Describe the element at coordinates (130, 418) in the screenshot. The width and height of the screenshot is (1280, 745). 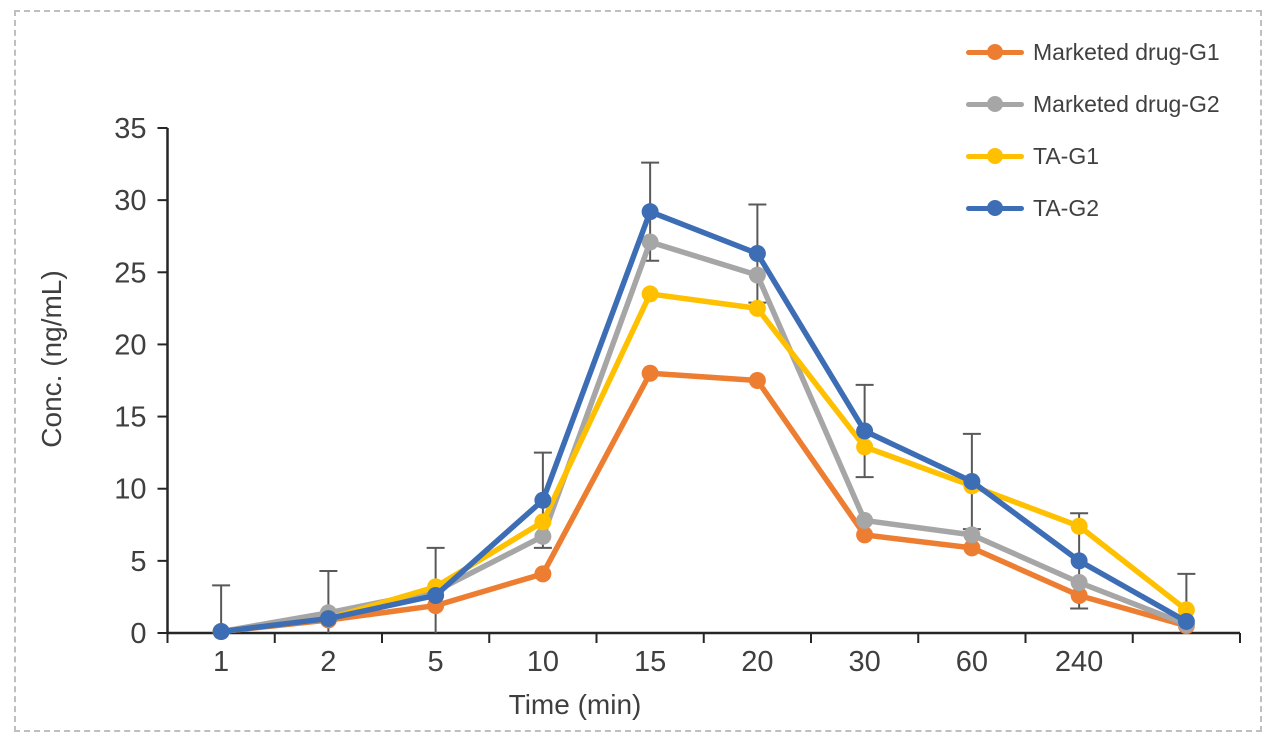
I see `y-tick-label: 15` at that location.